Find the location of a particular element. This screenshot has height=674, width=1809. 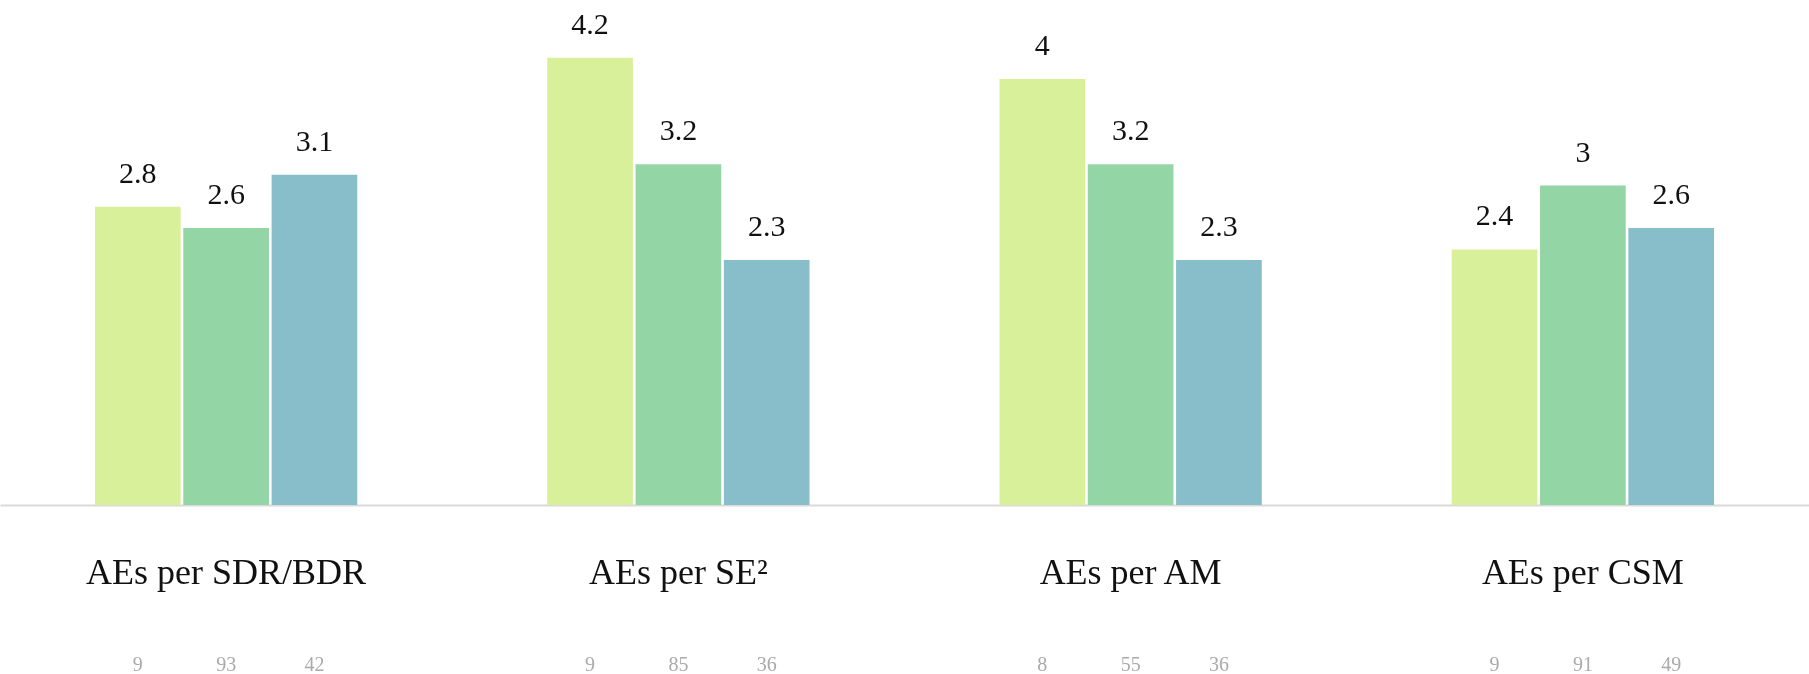

text: 85 is located at coordinates (678, 663).